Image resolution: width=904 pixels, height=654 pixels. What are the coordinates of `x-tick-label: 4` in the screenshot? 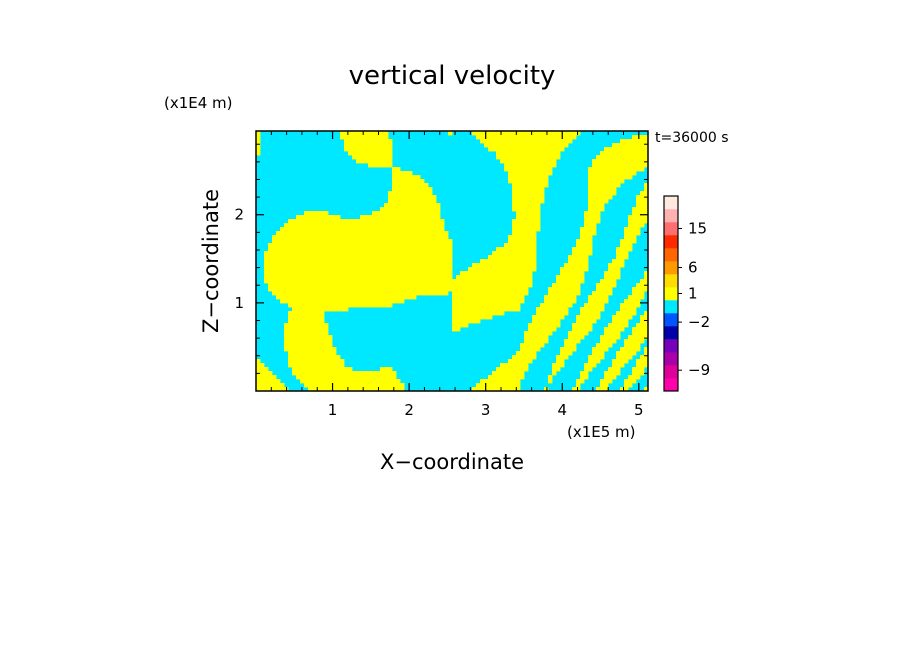 It's located at (562, 410).